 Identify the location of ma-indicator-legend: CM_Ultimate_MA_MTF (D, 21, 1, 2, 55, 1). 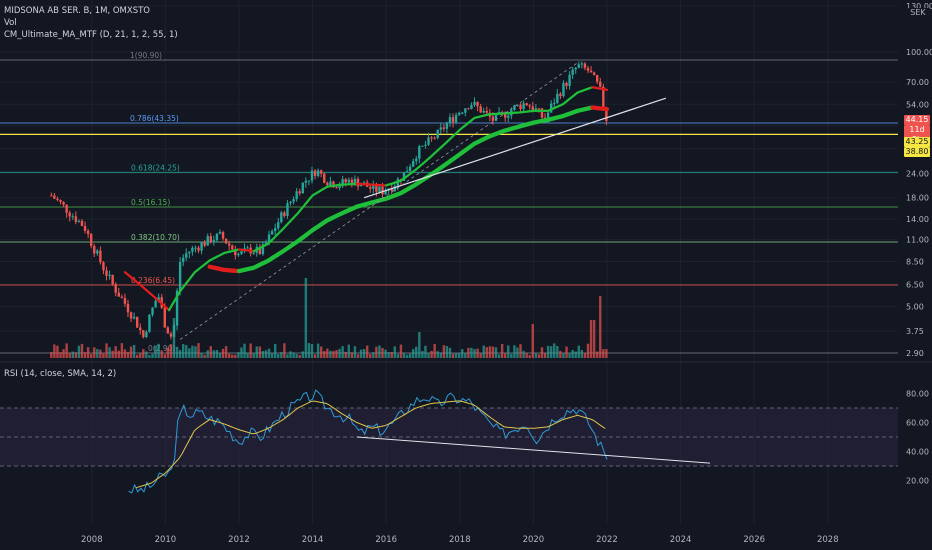
(91, 35).